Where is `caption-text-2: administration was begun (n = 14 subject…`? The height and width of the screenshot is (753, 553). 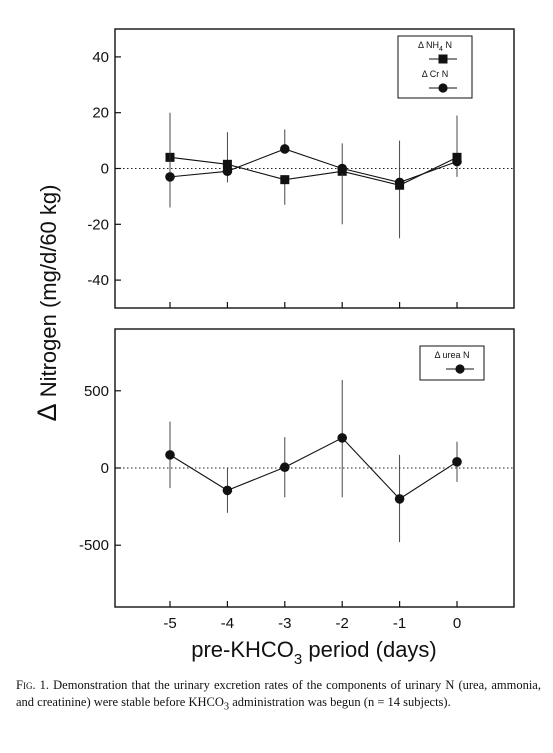
caption-text-2: administration was begun (n = 14 subject… is located at coordinates (340, 702).